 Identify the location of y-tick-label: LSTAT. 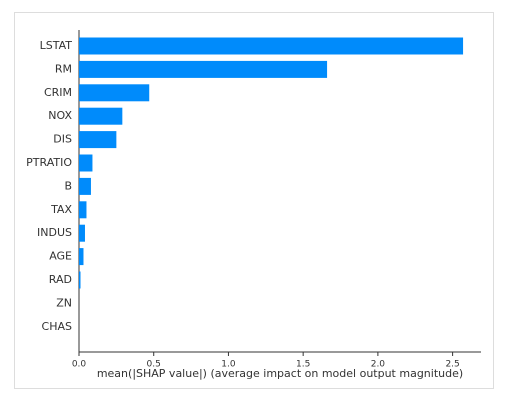
(56, 45).